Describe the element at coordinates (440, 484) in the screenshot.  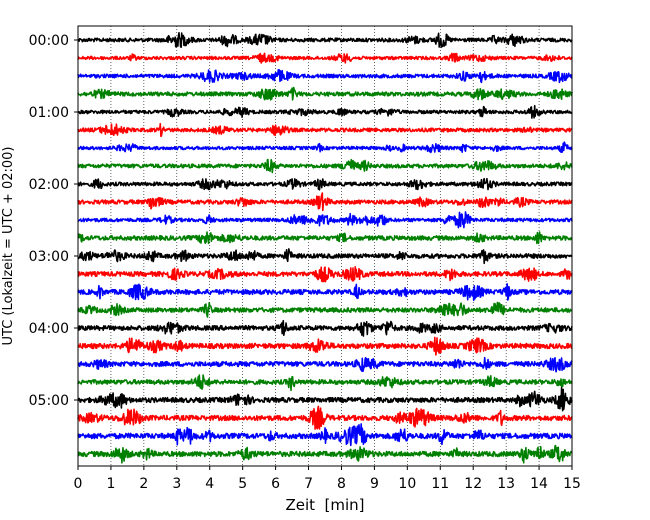
I see `x-tick-label: 11` at that location.